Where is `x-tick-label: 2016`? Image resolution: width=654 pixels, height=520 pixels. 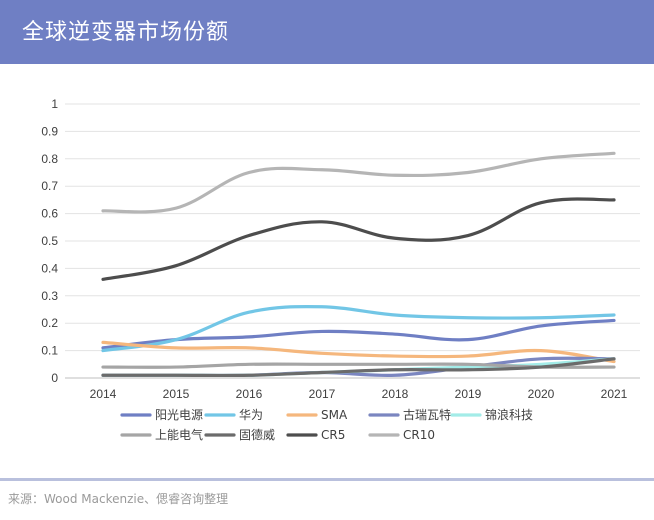
x-tick-label: 2016 is located at coordinates (249, 394).